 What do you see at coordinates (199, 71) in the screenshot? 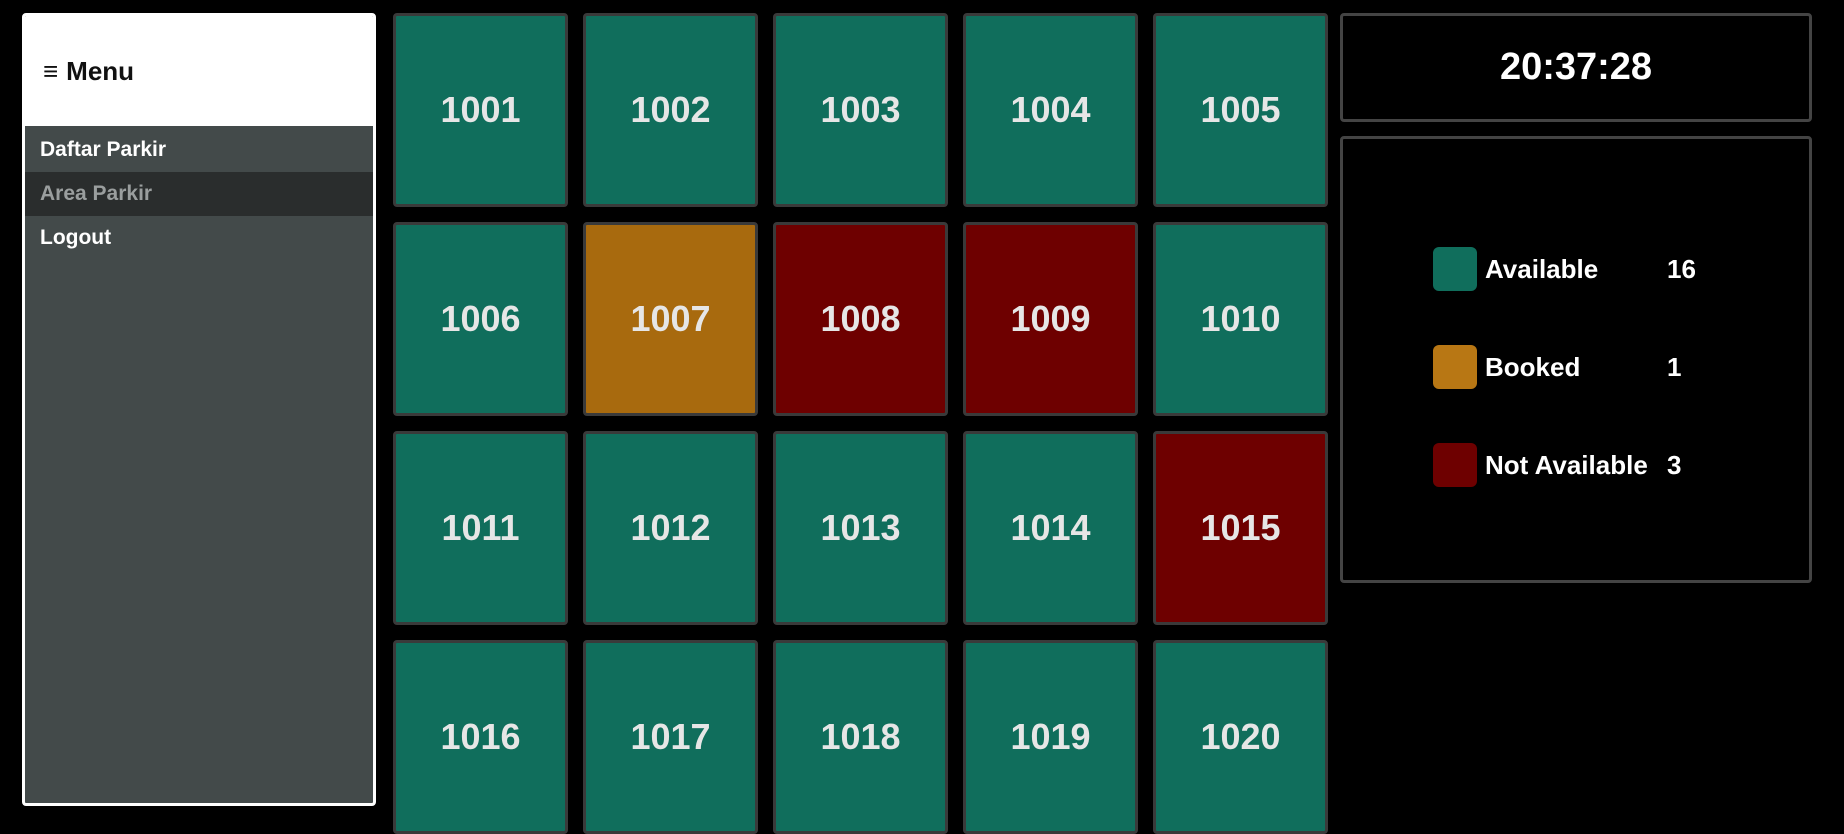
I see `menu-header: ≡ Menu` at bounding box center [199, 71].